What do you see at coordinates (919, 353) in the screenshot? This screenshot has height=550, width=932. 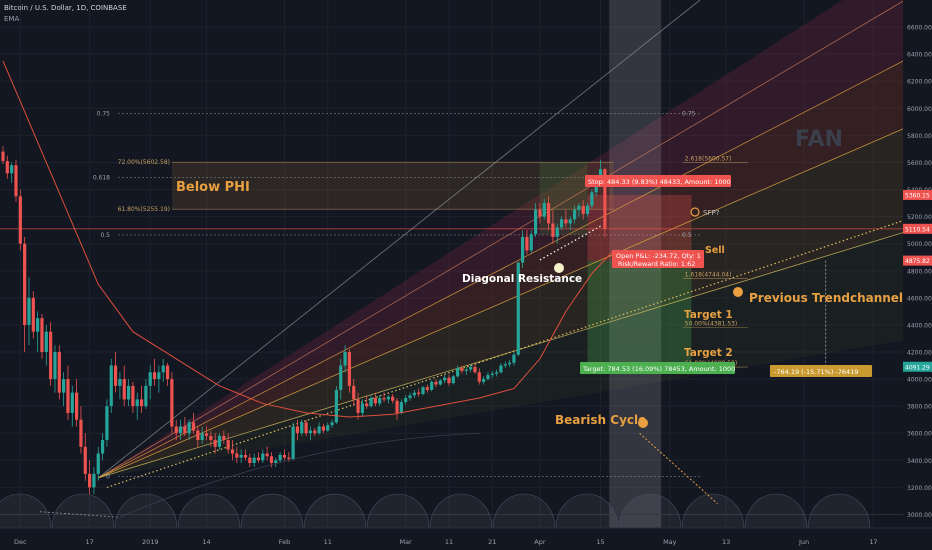 I see `y-tick-label: 4200.00` at bounding box center [919, 353].